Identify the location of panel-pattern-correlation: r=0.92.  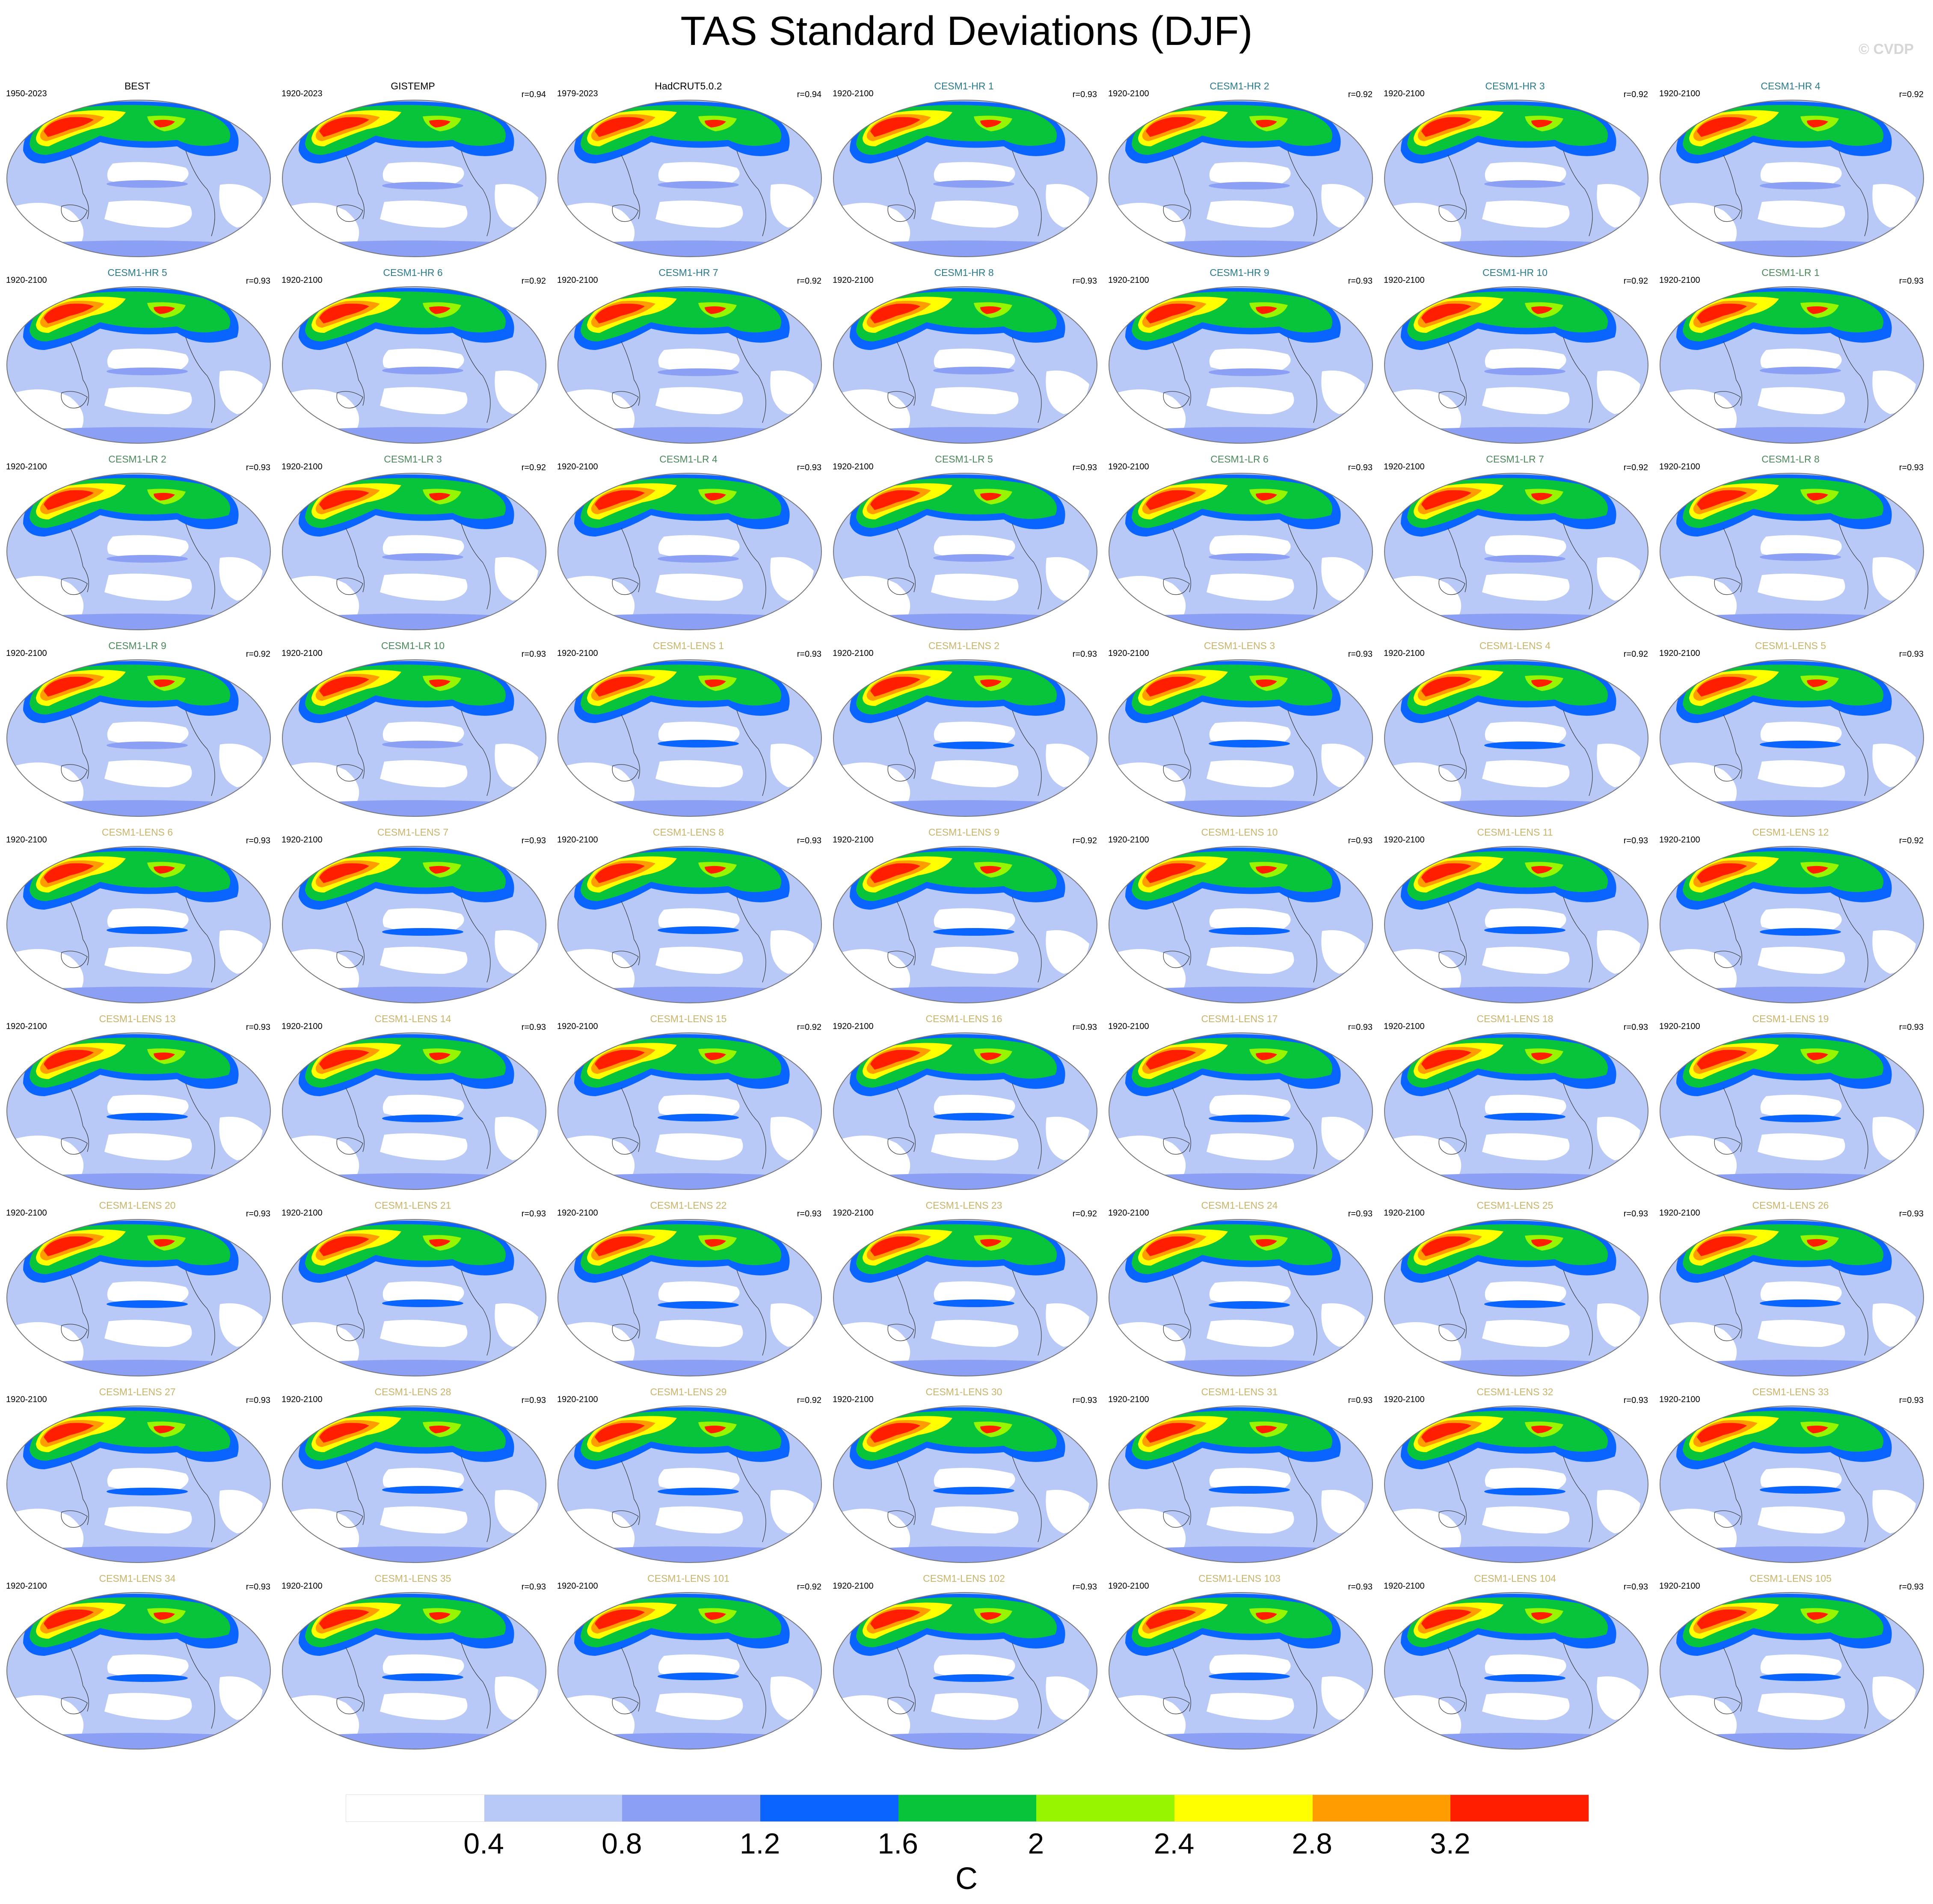
(534, 467).